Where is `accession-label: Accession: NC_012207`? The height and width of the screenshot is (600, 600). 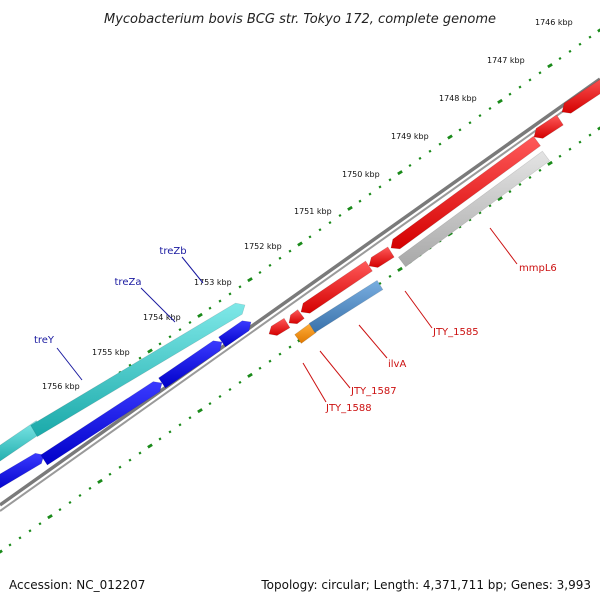 accession-label: Accession: NC_012207 is located at coordinates (77, 585).